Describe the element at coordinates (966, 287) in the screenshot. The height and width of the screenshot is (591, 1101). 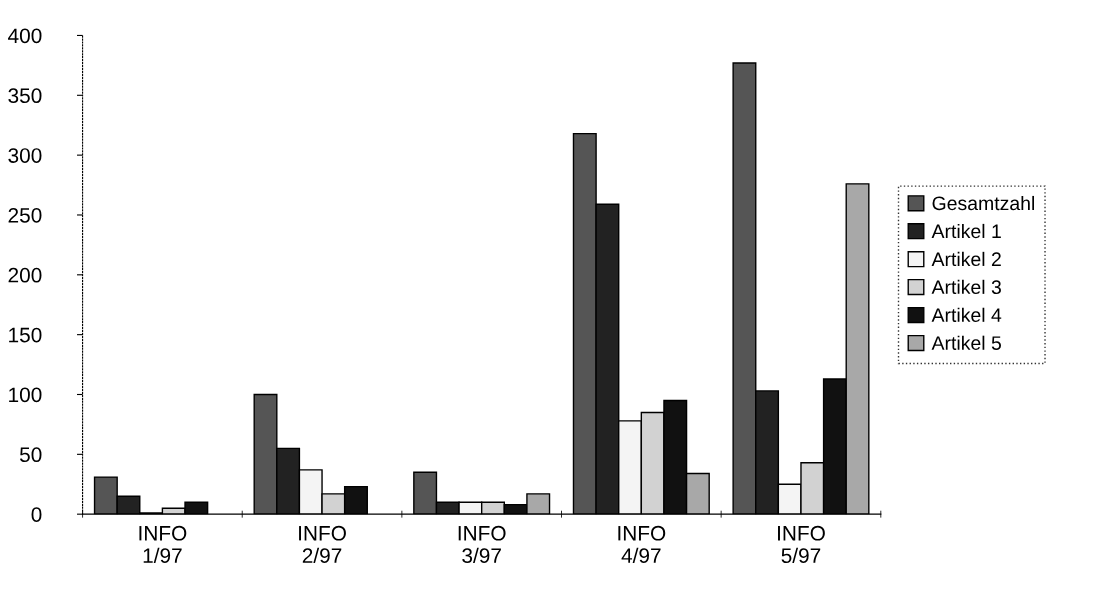
I see `legend-label: Artikel 3` at that location.